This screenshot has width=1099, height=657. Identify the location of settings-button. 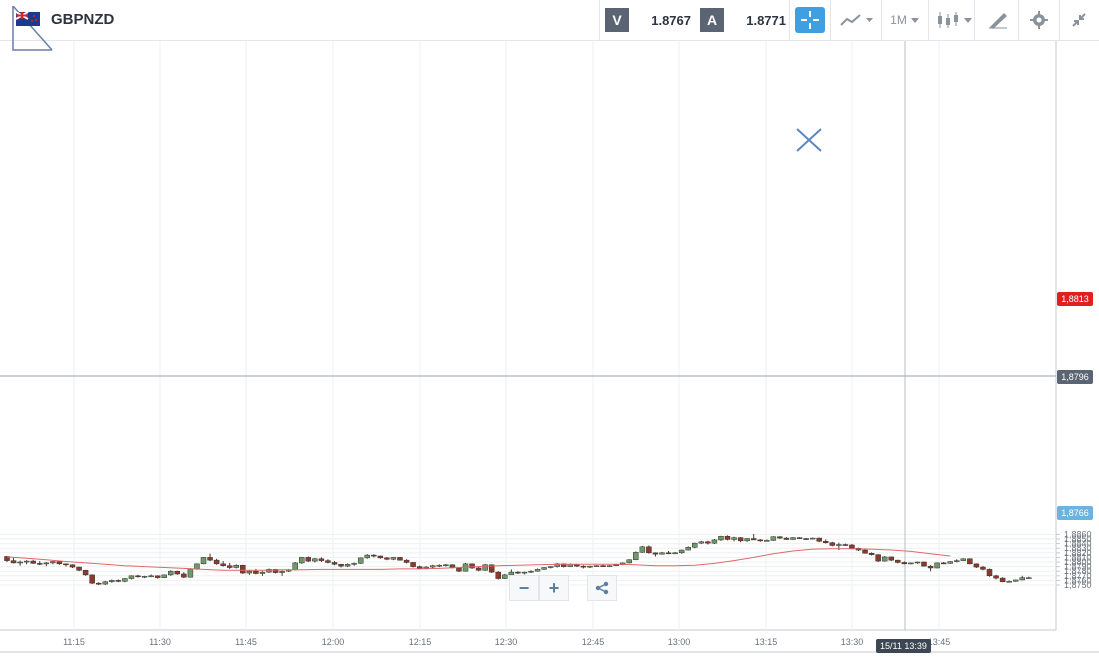
(1039, 20).